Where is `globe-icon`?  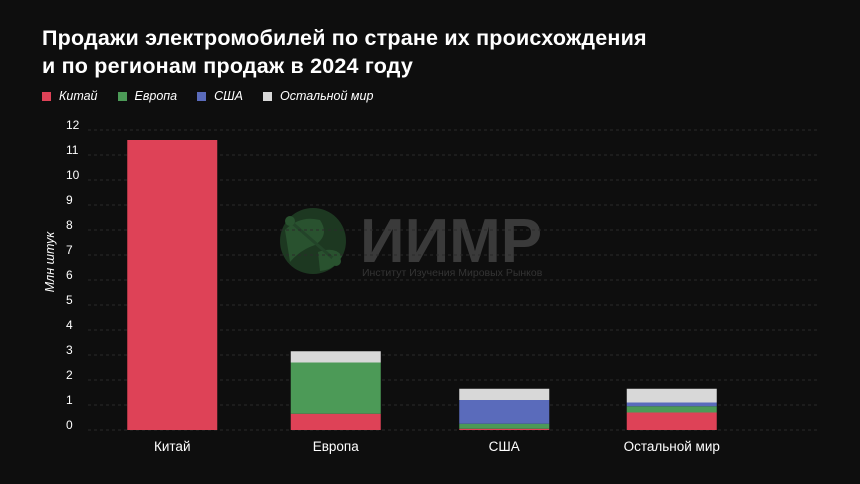
globe-icon is located at coordinates (313, 241).